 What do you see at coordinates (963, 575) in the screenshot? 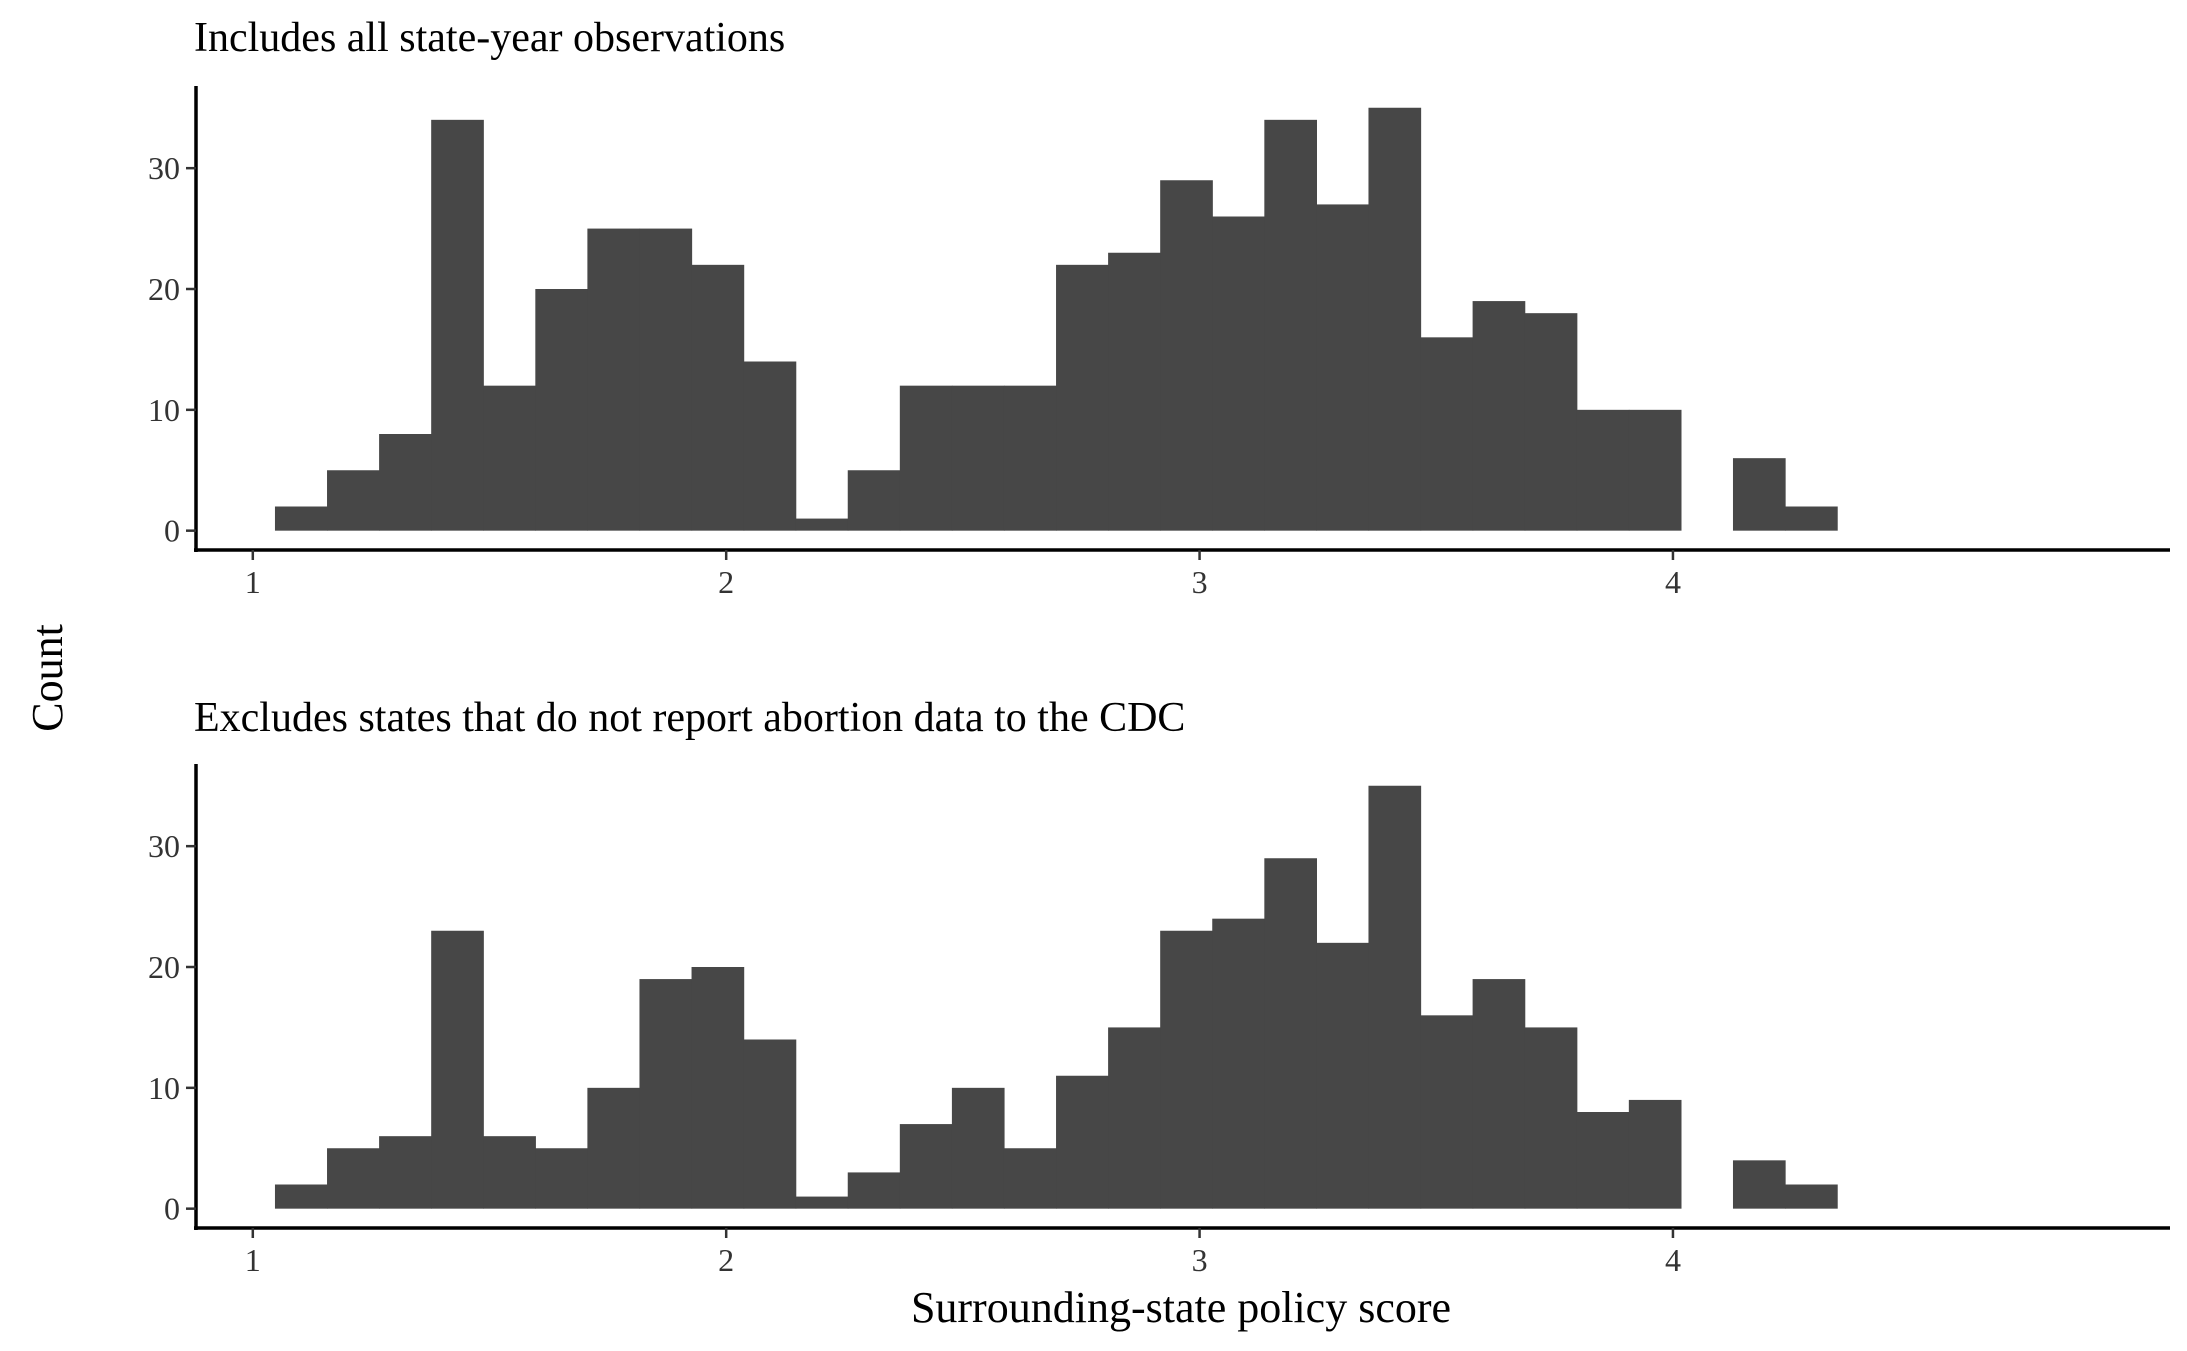
I see `x-ticks-all-observations: 1 2 3 4` at bounding box center [963, 575].